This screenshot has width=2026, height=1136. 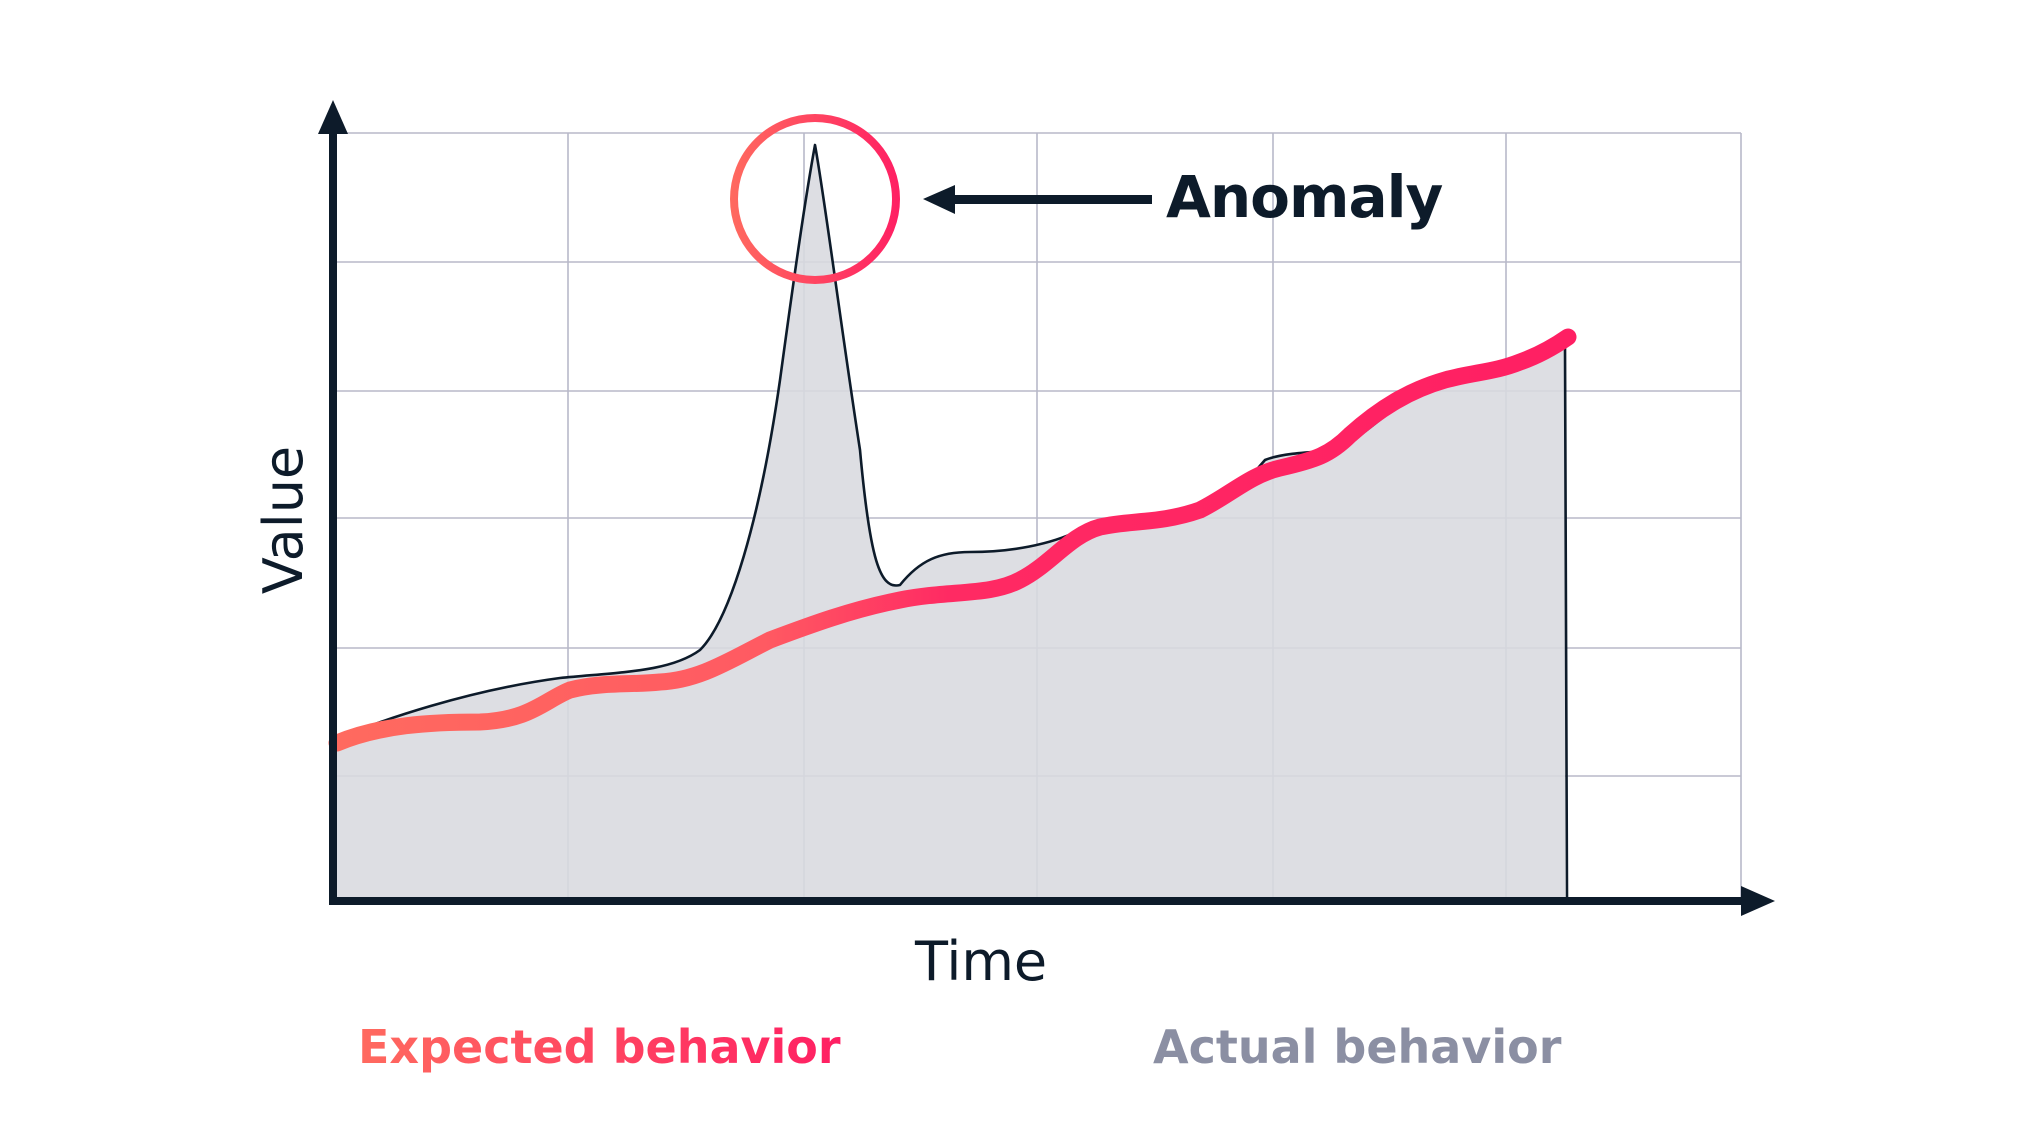 I want to click on anomaly-arrow-icon, so click(x=1037, y=199).